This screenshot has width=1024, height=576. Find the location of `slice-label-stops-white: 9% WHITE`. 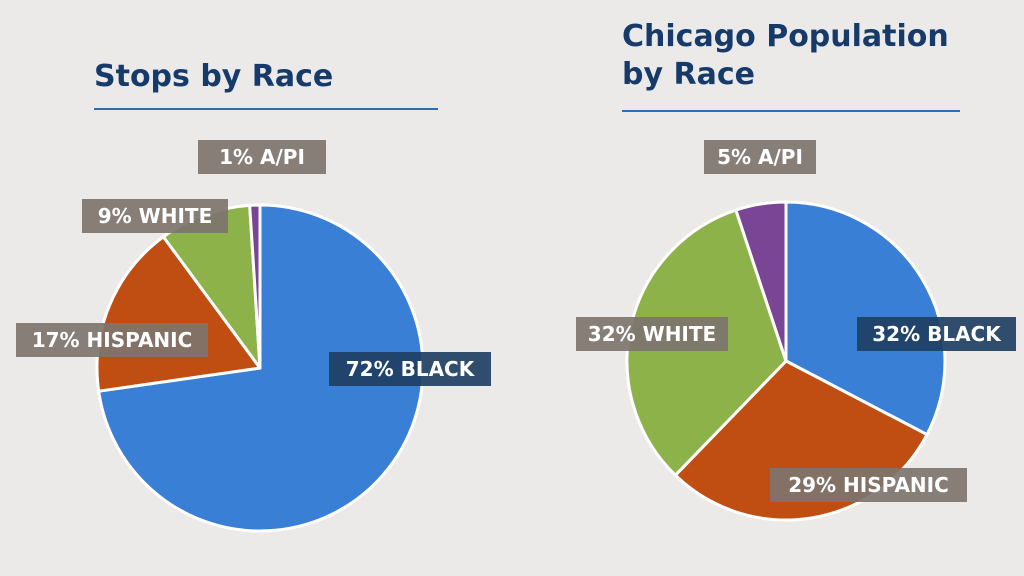

slice-label-stops-white: 9% WHITE is located at coordinates (155, 216).